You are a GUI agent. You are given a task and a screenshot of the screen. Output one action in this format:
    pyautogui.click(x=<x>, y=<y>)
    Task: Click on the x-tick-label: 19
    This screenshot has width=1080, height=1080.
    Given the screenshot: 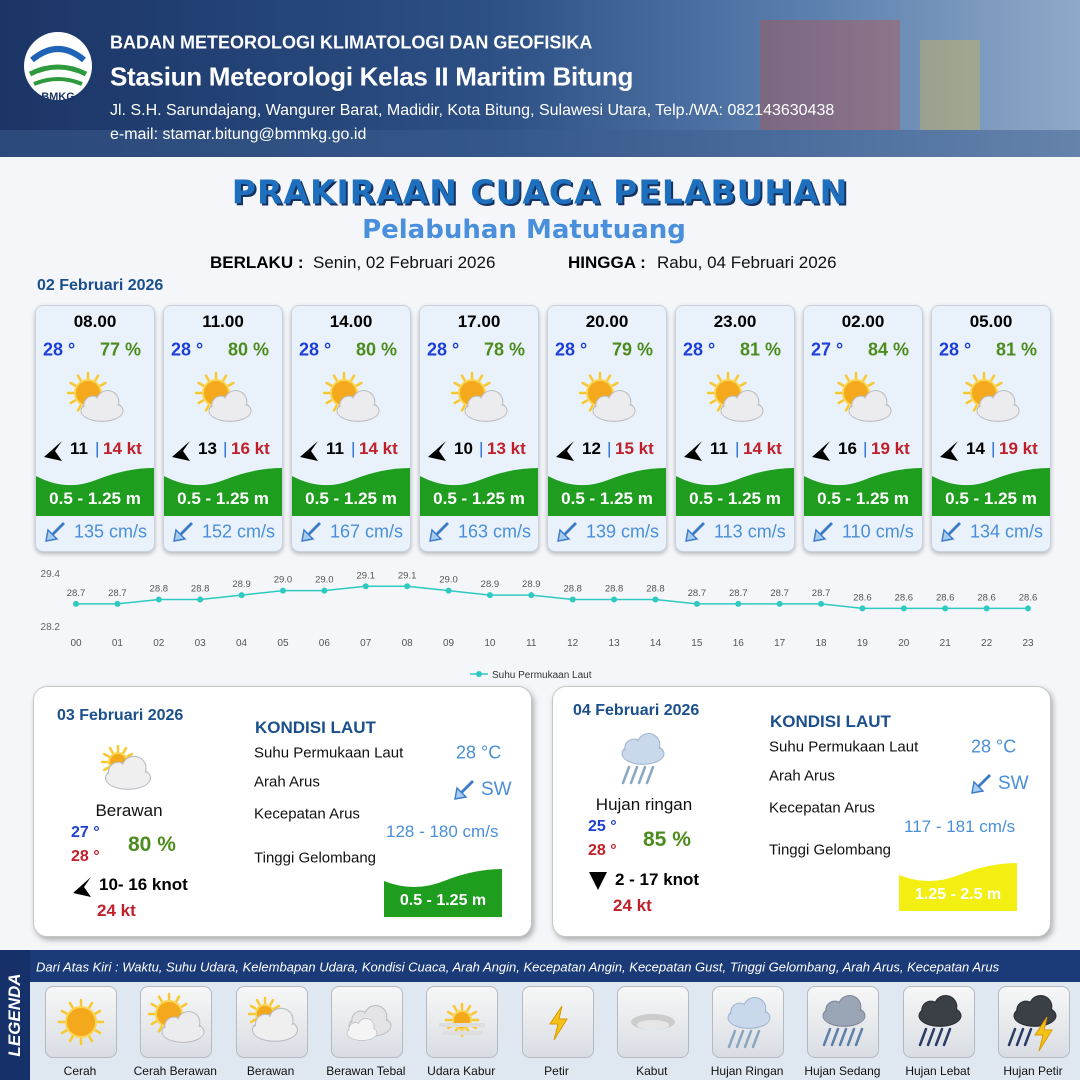 What is the action you would take?
    pyautogui.click(x=863, y=643)
    